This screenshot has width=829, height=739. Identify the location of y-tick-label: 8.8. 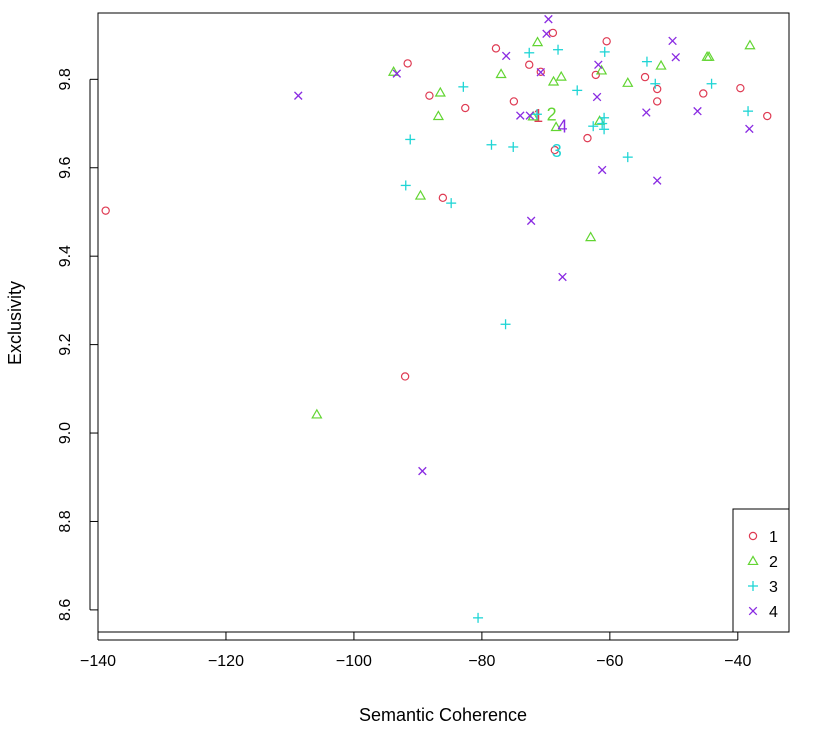
(65, 521).